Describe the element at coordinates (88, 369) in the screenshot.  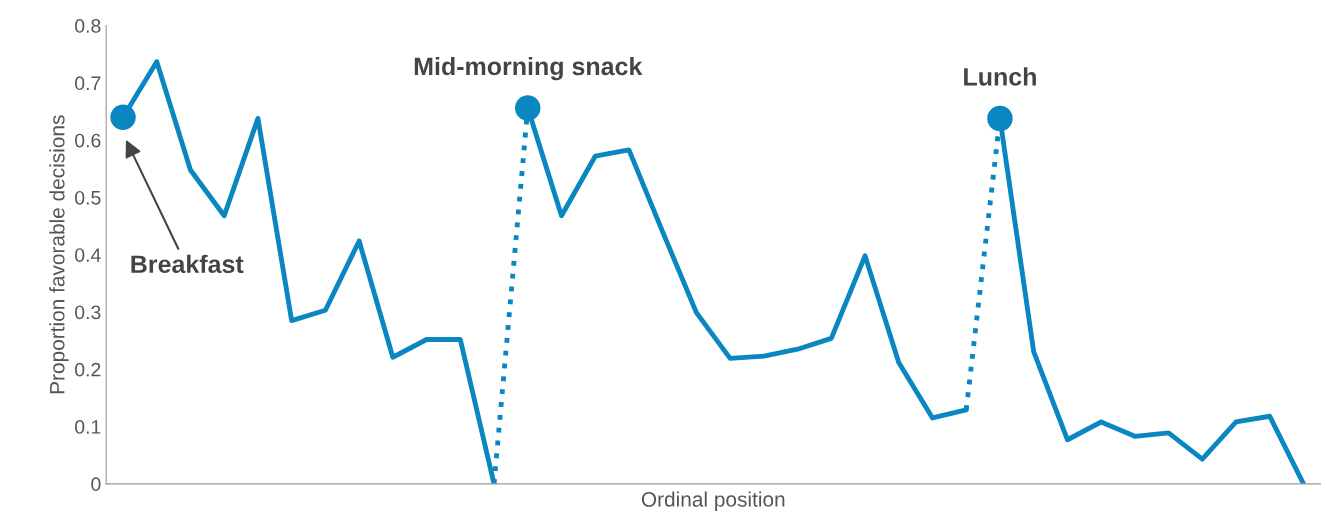
I see `y-tick-label: 0.2` at that location.